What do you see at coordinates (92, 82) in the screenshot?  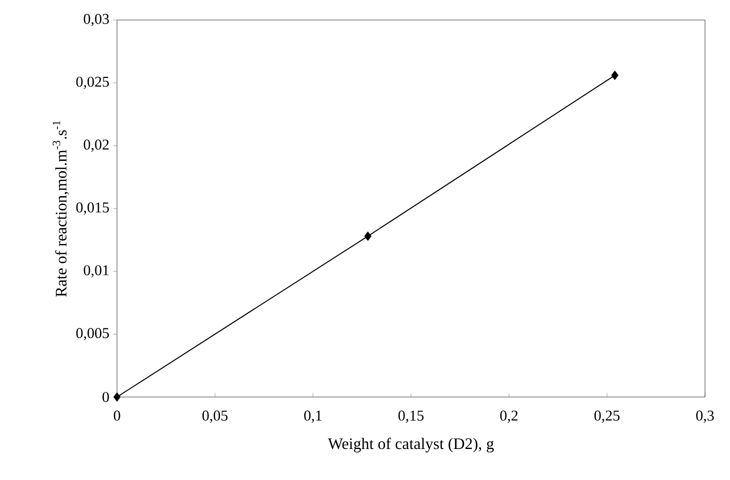 I see `y-tick-label: 0,025` at bounding box center [92, 82].